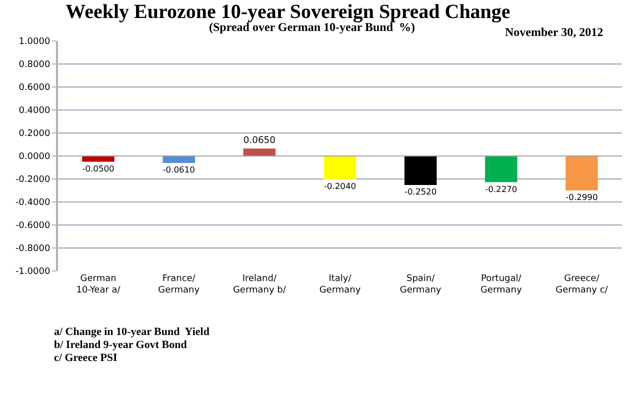 The image size is (640, 399). I want to click on x-tick-label: Italy/ Germany, so click(340, 285).